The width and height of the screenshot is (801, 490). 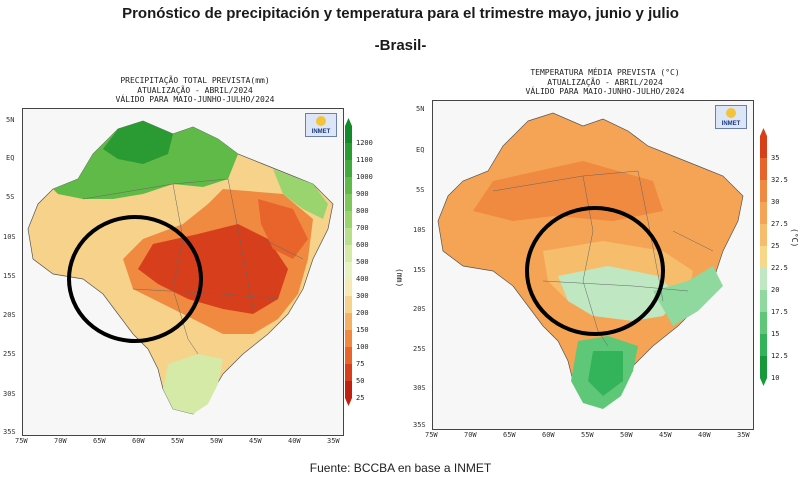 What do you see at coordinates (779, 312) in the screenshot?
I see `colorbar-label: 17.5` at bounding box center [779, 312].